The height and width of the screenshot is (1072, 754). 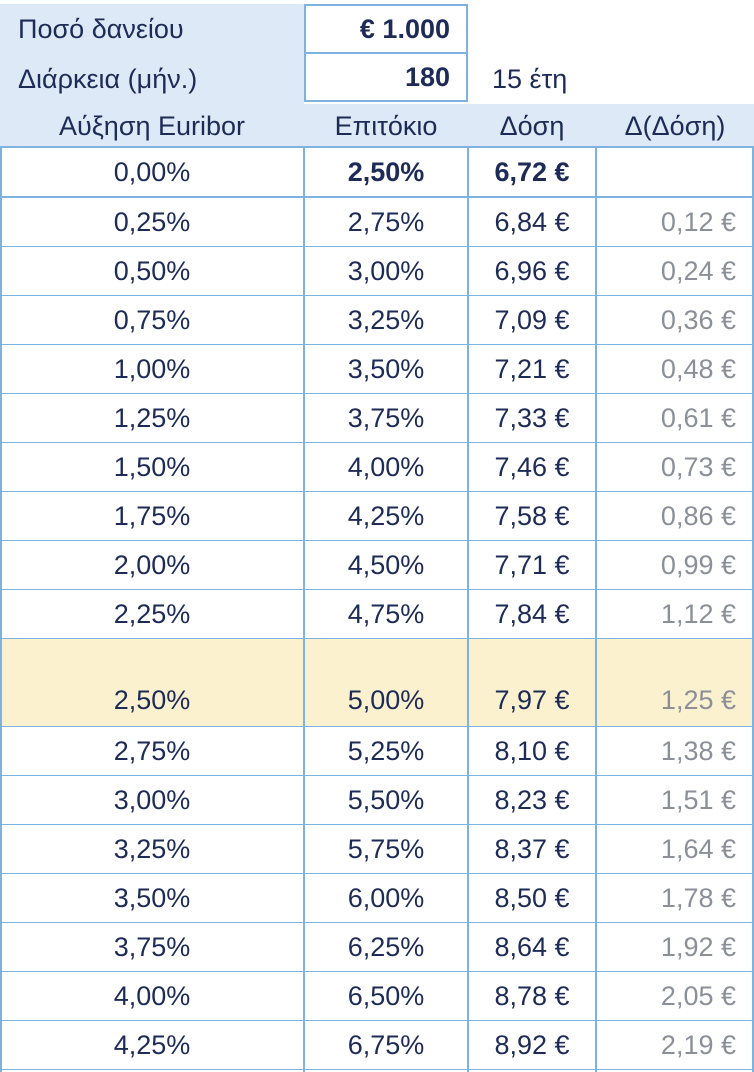 I want to click on cell-interest-rate: 4,50%, so click(x=386, y=564).